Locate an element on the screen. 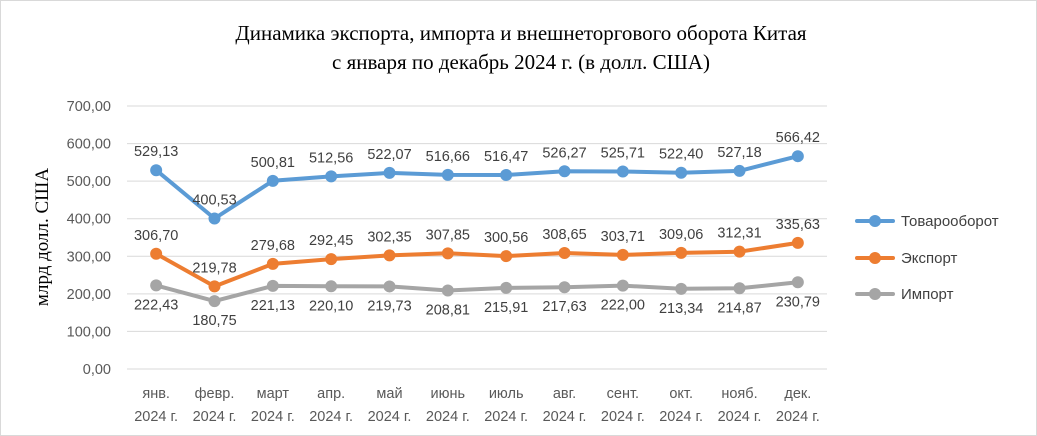 Image resolution: width=1037 pixels, height=436 pixels. data-label: 566,42 is located at coordinates (798, 138).